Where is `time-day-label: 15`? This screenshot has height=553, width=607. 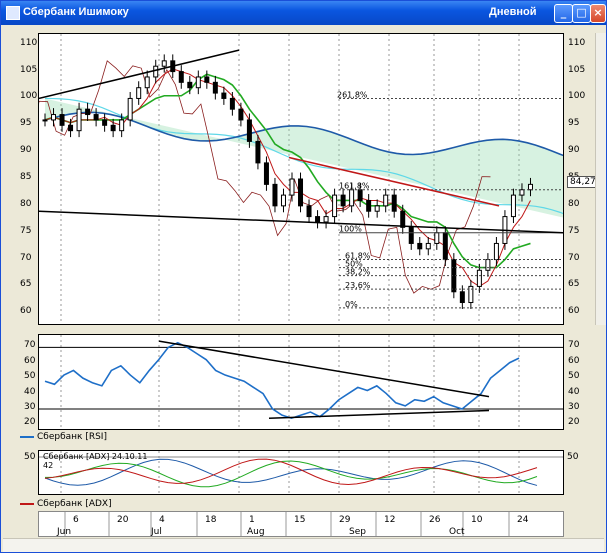 time-day-label: 15 is located at coordinates (299, 520).